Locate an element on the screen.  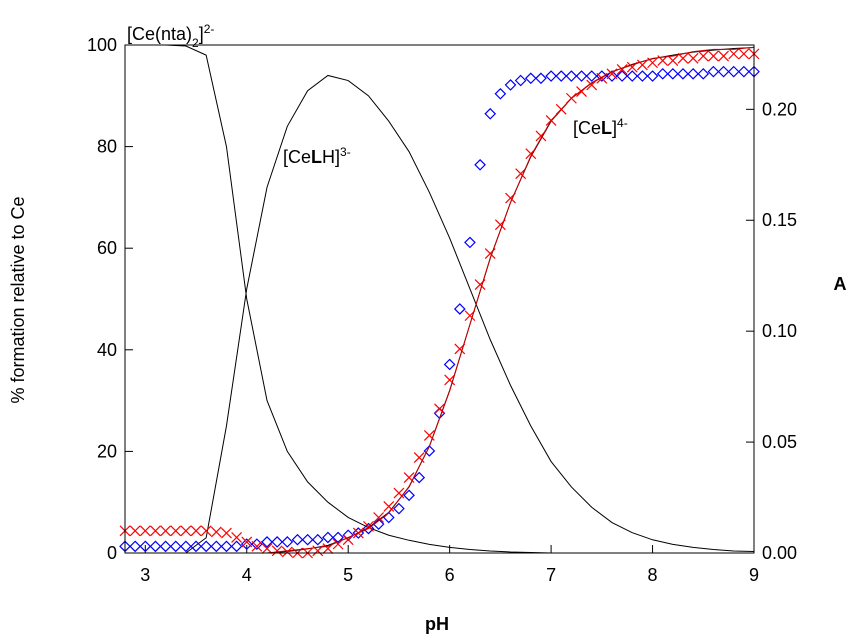
species-label: [CeL]4- is located at coordinates (600, 127).